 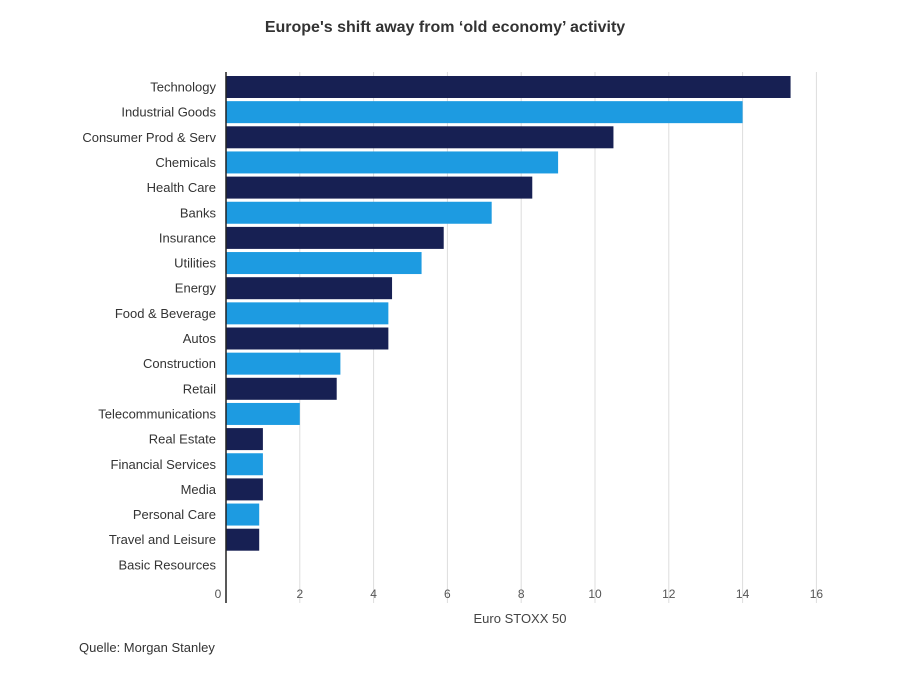 What do you see at coordinates (199, 489) in the screenshot?
I see `category-label: Media` at bounding box center [199, 489].